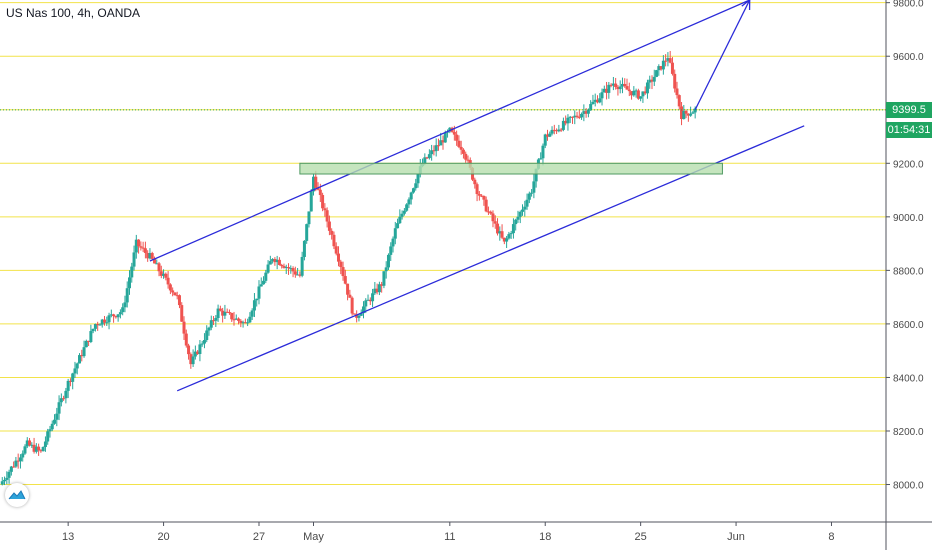 The height and width of the screenshot is (550, 932). I want to click on time-tick-label: 11, so click(449, 537).